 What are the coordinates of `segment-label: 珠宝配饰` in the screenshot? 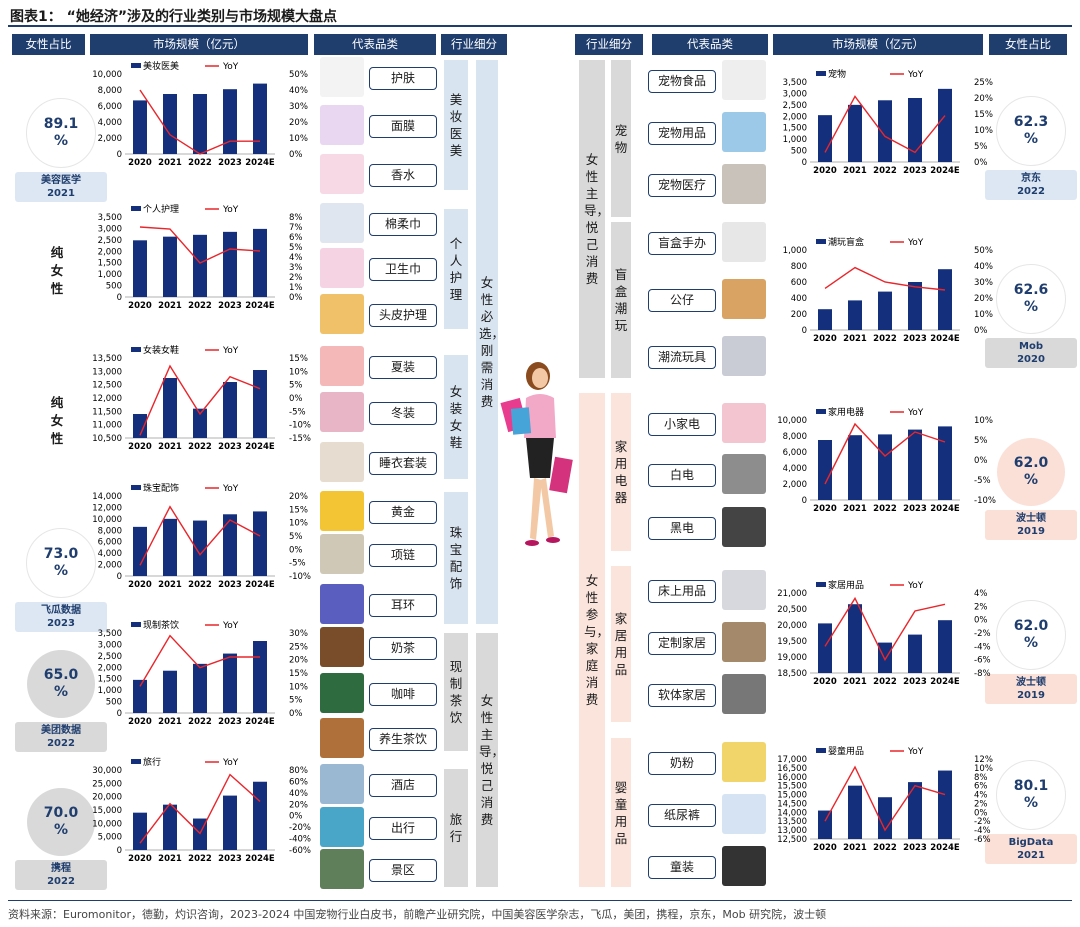 It's located at (456, 558).